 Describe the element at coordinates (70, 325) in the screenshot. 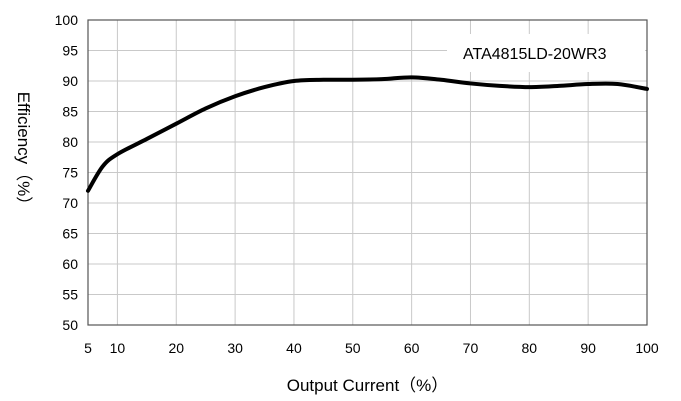

I see `y-tick-label: 50` at that location.